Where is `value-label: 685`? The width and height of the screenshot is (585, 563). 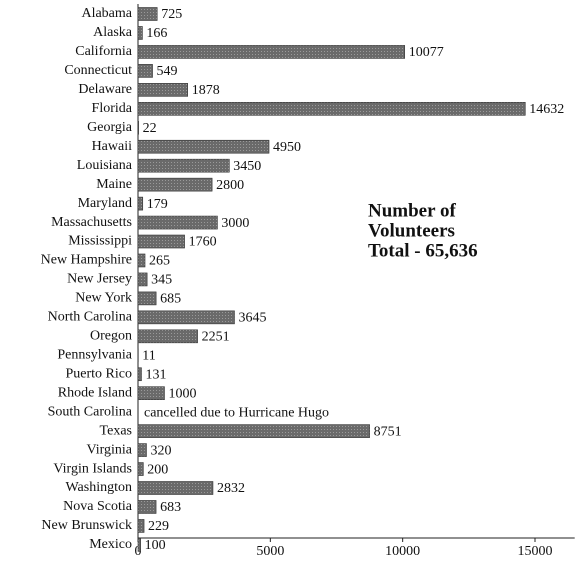
value-label: 685 is located at coordinates (170, 299).